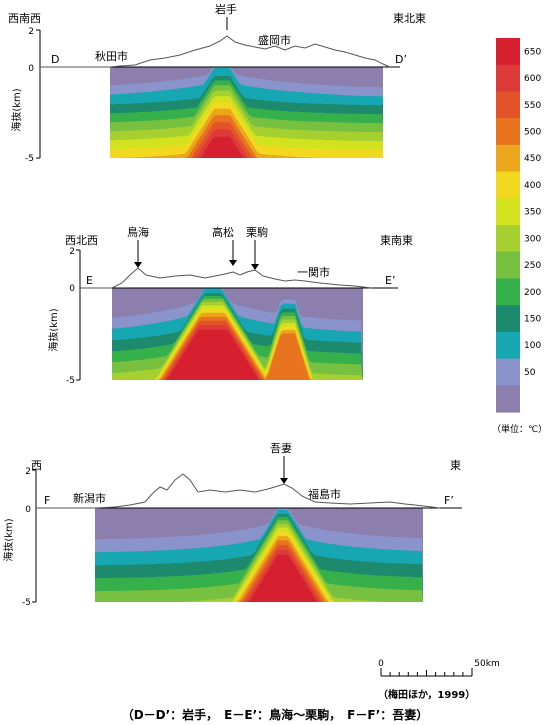 This screenshot has width=550, height=725. Describe the element at coordinates (313, 272) in the screenshot. I see `section-e-place-ichinoseki: 一関市` at that location.